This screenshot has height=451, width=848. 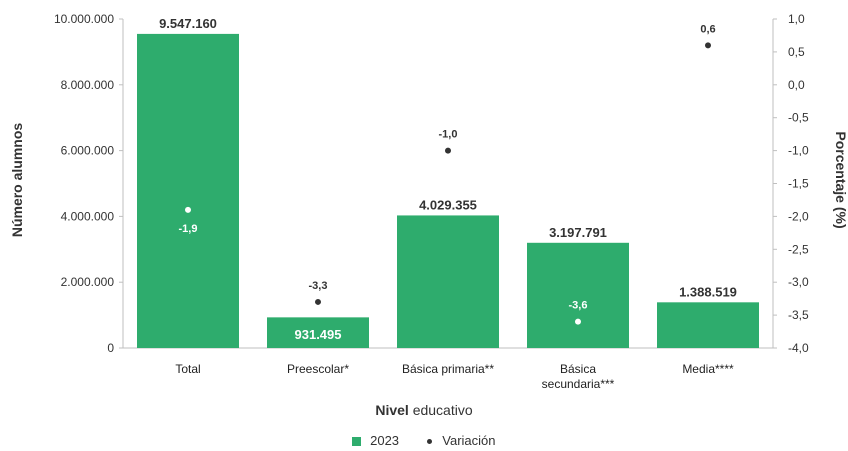 What do you see at coordinates (796, 52) in the screenshot?
I see `y-right-tick-label: 0,5` at bounding box center [796, 52].